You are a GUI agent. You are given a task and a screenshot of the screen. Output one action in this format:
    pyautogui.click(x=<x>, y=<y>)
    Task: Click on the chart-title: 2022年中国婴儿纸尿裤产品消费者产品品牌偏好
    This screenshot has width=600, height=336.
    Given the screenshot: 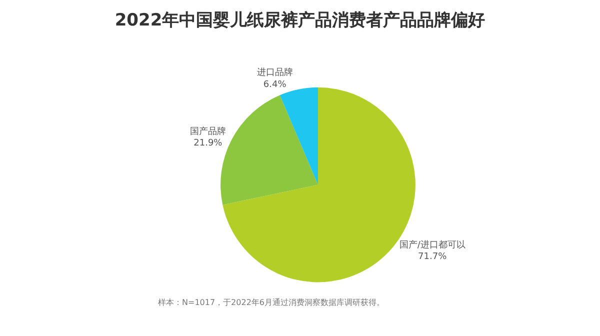 What is the action you would take?
    pyautogui.click(x=300, y=20)
    